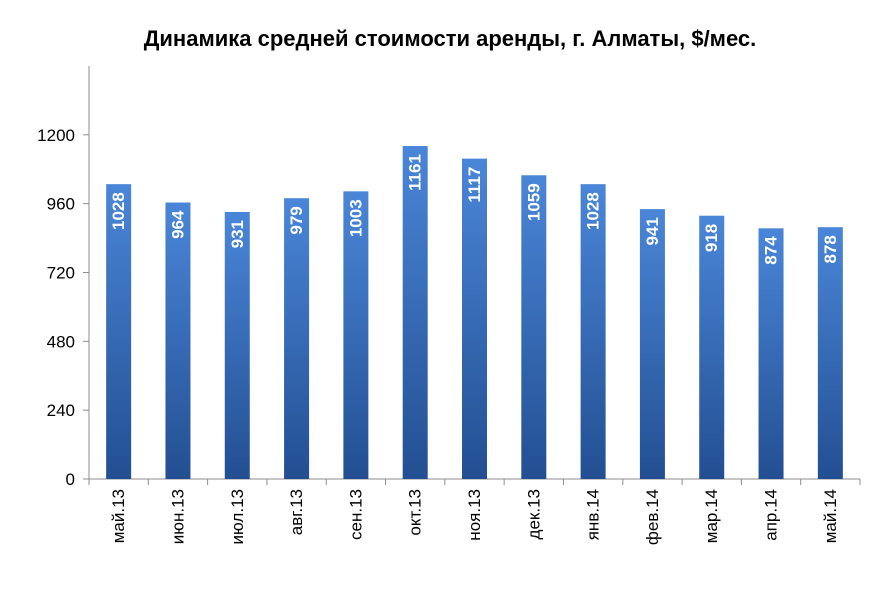 The height and width of the screenshot is (609, 886). Describe the element at coordinates (355, 218) in the screenshot. I see `data-label: 1003` at that location.